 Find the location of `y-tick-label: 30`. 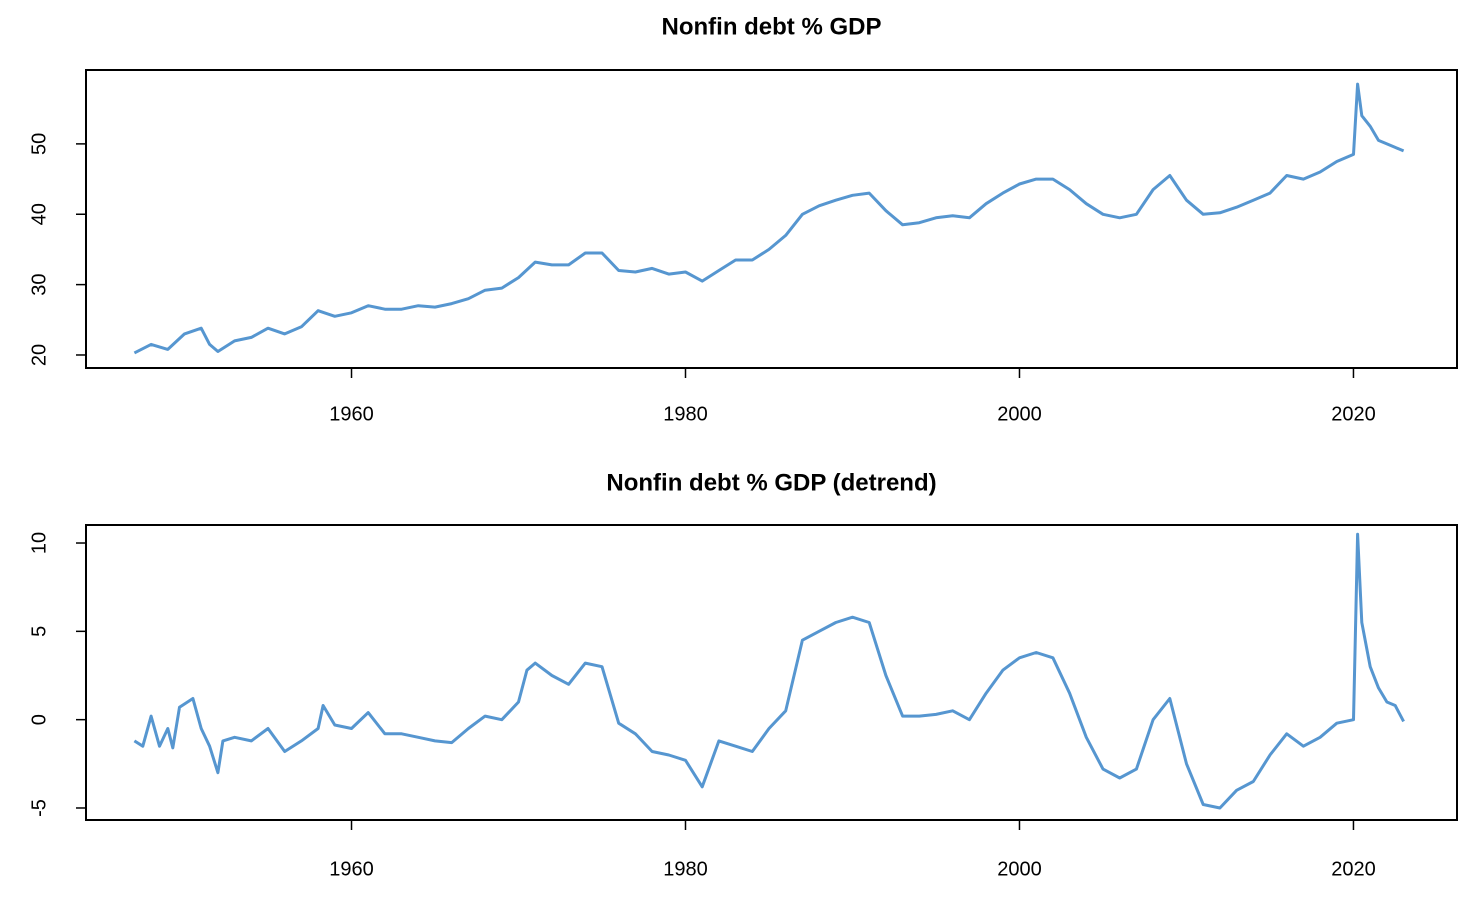

y-tick-label: 30 is located at coordinates (39, 284).